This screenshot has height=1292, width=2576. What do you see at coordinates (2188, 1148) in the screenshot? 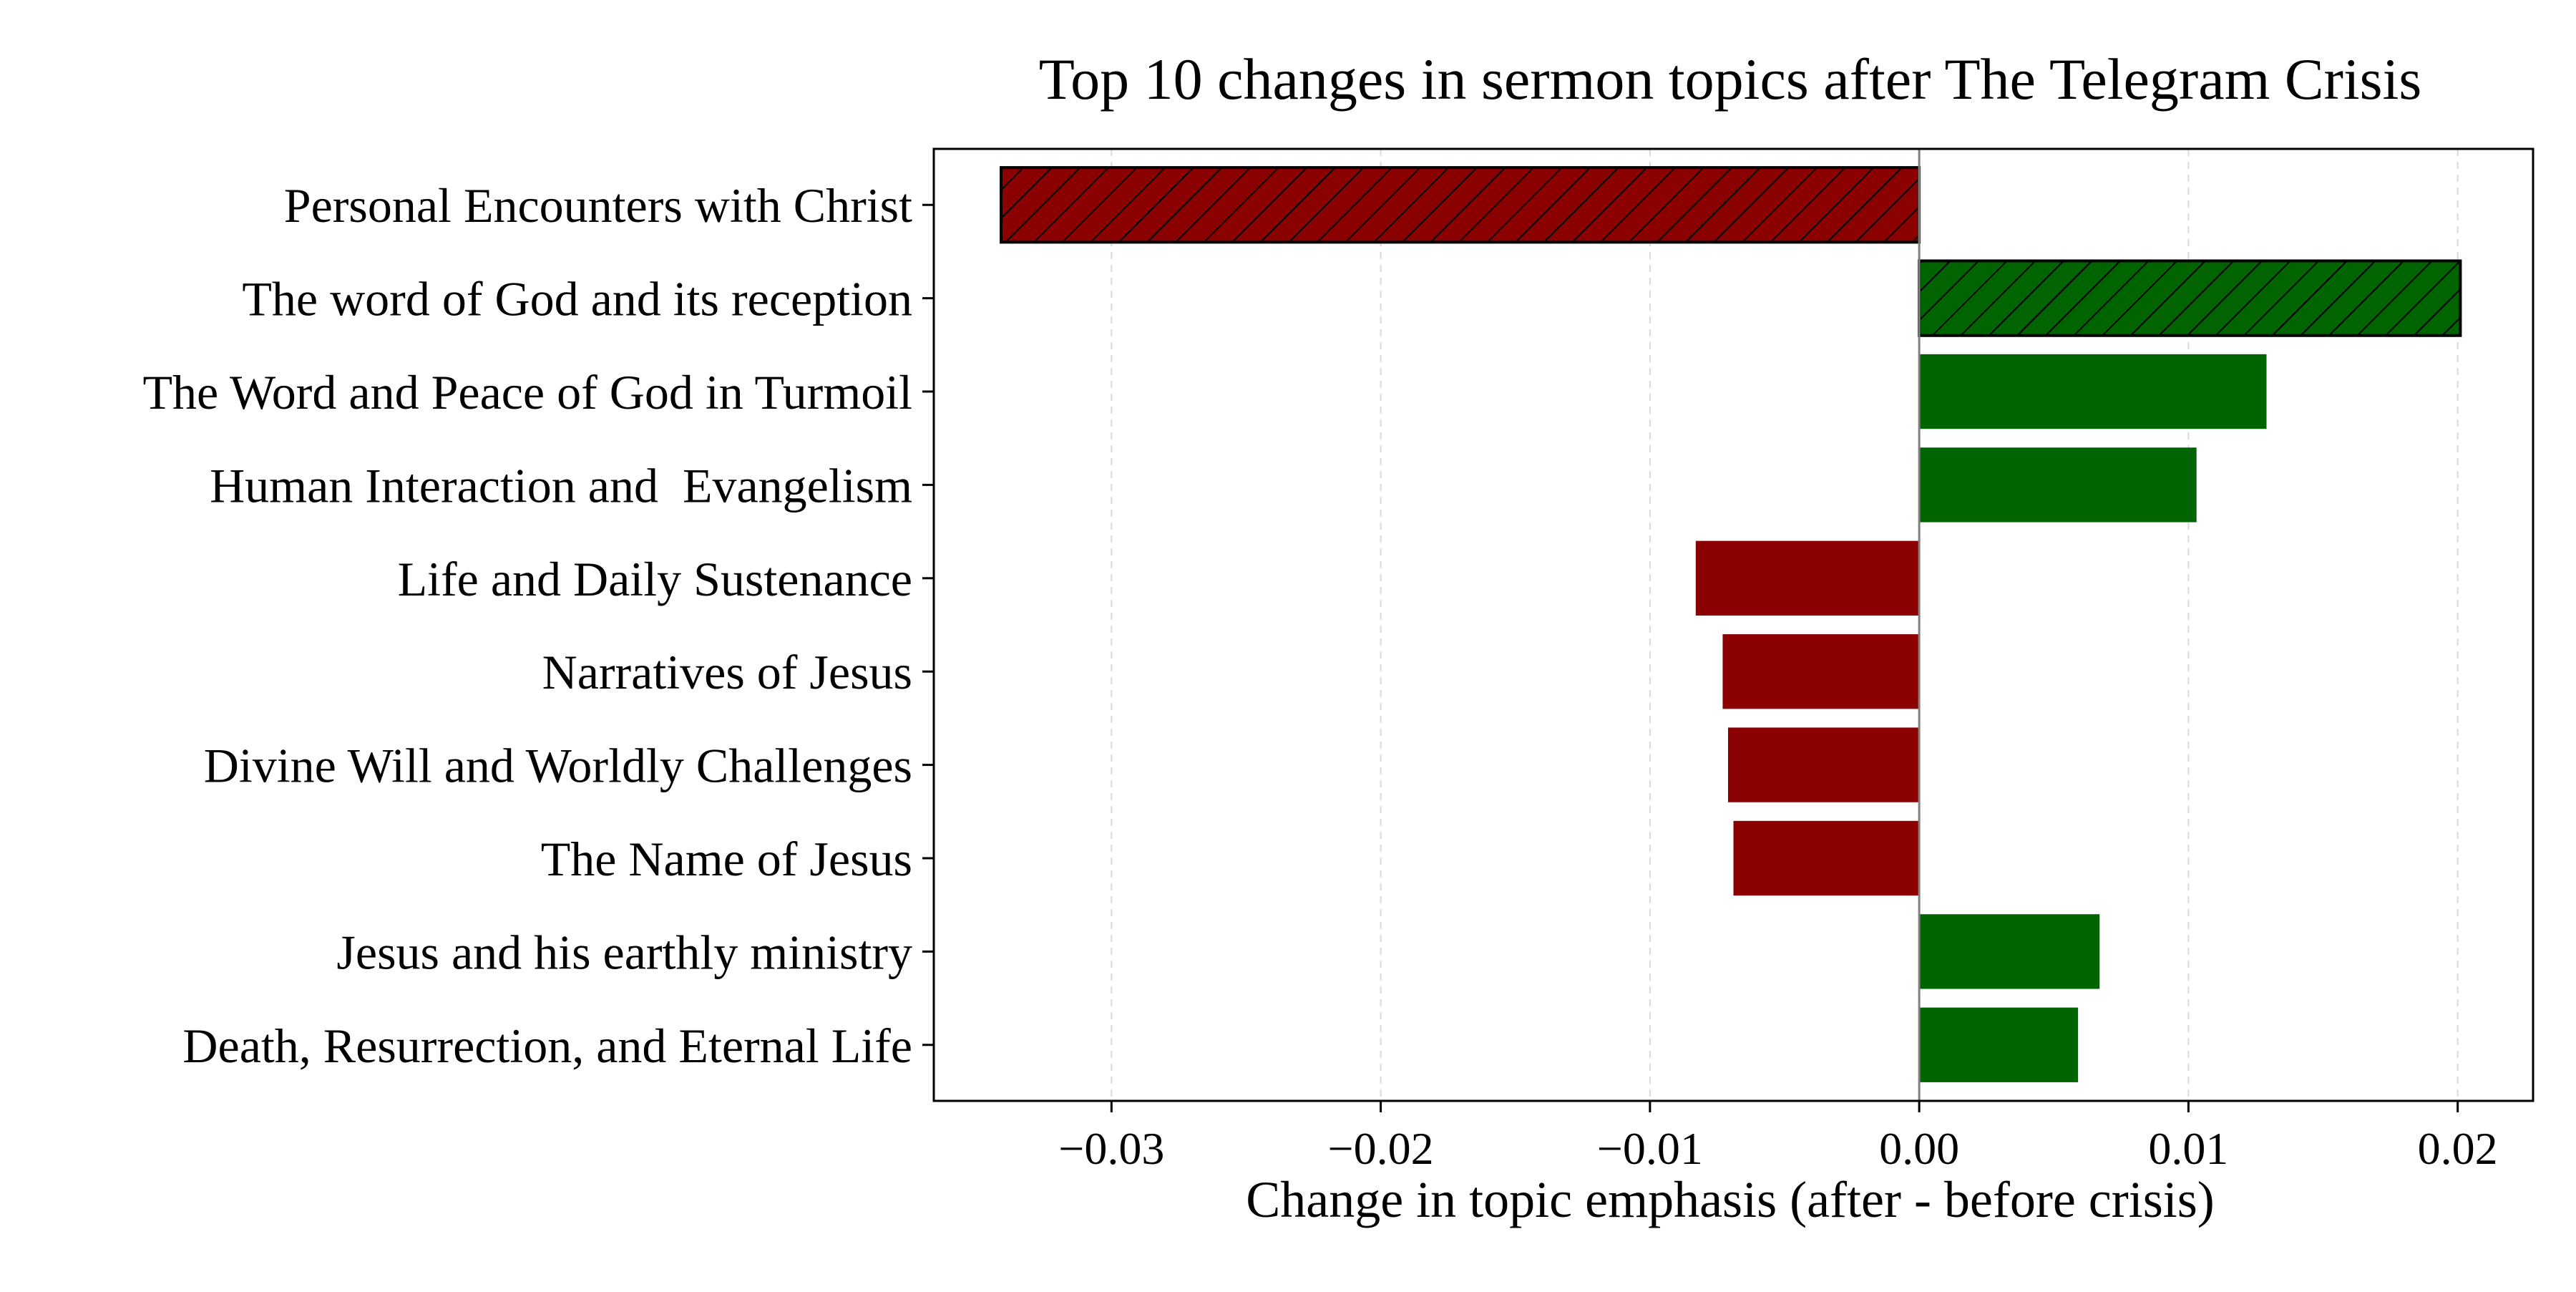
I see `x-tick-label: 0.01` at bounding box center [2188, 1148].